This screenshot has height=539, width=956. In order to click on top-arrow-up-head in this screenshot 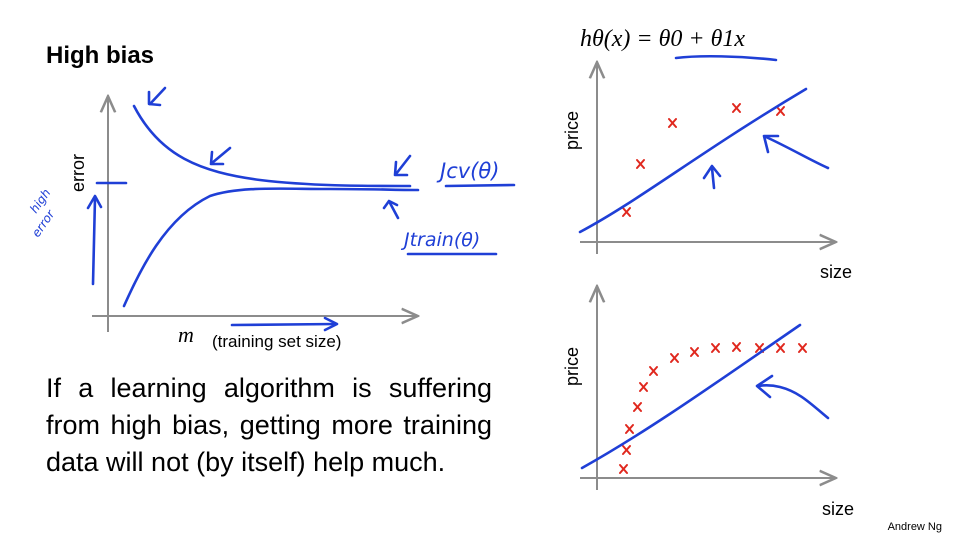, I will do `click(712, 172)`.